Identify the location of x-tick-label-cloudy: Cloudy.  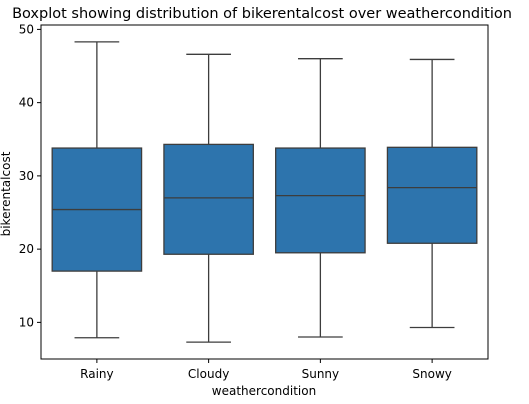
(208, 374).